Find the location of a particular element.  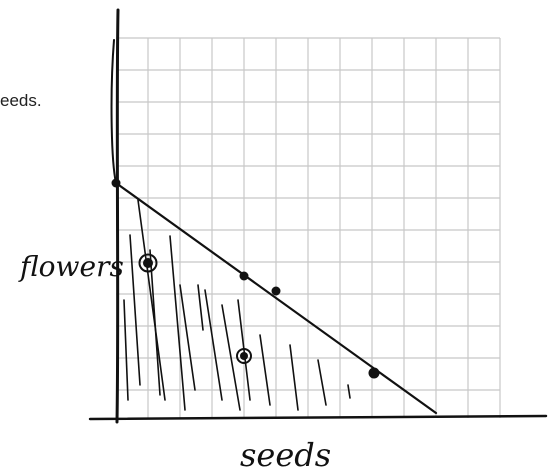

cut-off-text: eeds. is located at coordinates (21, 100).